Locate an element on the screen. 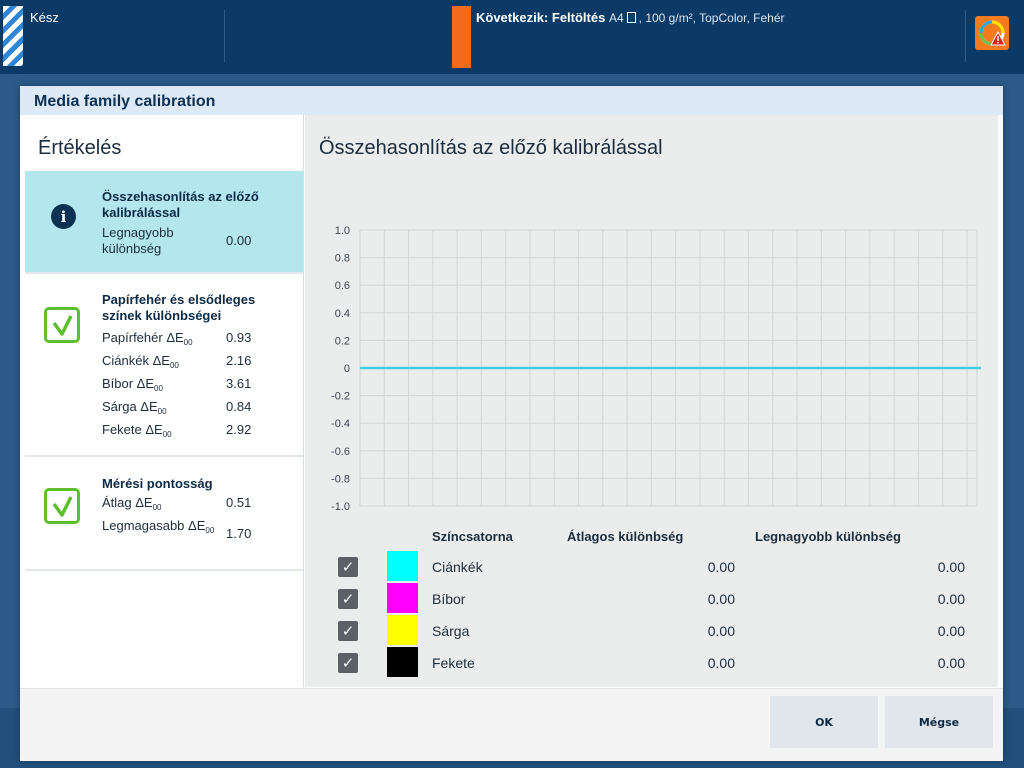 The height and width of the screenshot is (768, 1024). status-divider is located at coordinates (224, 36).